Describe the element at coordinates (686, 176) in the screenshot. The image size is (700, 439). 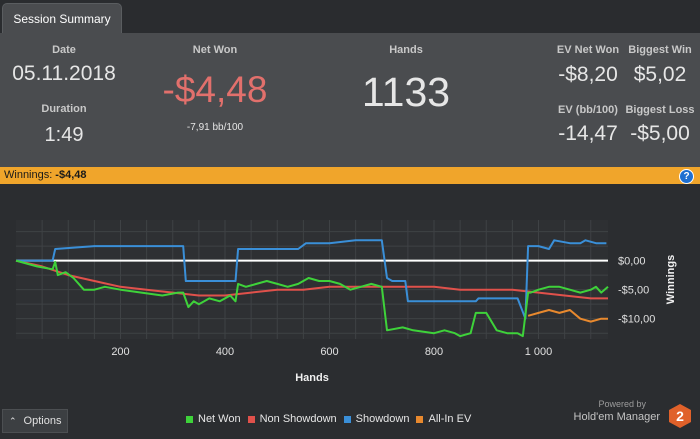
I see `help-icon: ?` at that location.